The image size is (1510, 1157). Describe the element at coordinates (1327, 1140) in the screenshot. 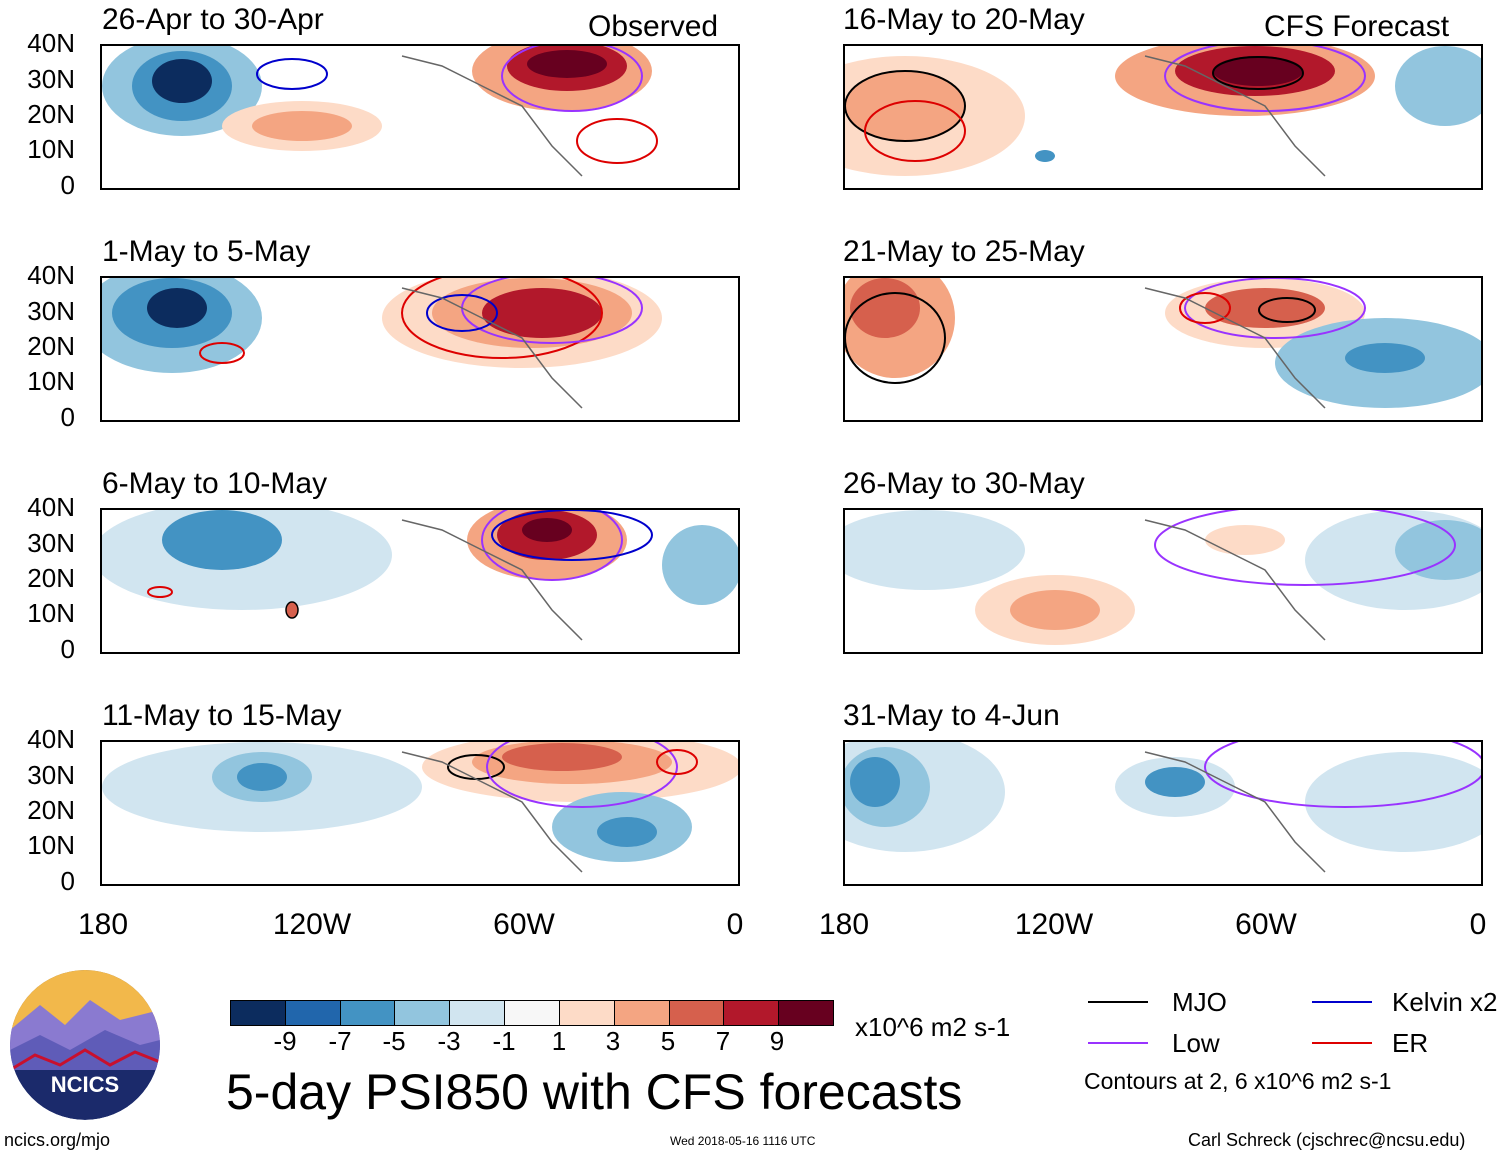

I see `footer-credit: Carl Schreck (cjschrec@ncsu.edu)` at that location.